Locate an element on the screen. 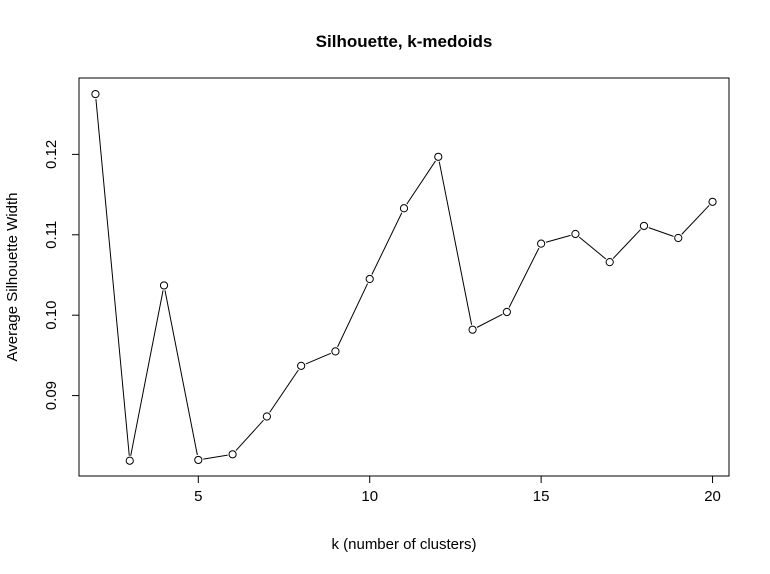 The image size is (770, 574). y-tick-label: 0.10 is located at coordinates (51, 315).